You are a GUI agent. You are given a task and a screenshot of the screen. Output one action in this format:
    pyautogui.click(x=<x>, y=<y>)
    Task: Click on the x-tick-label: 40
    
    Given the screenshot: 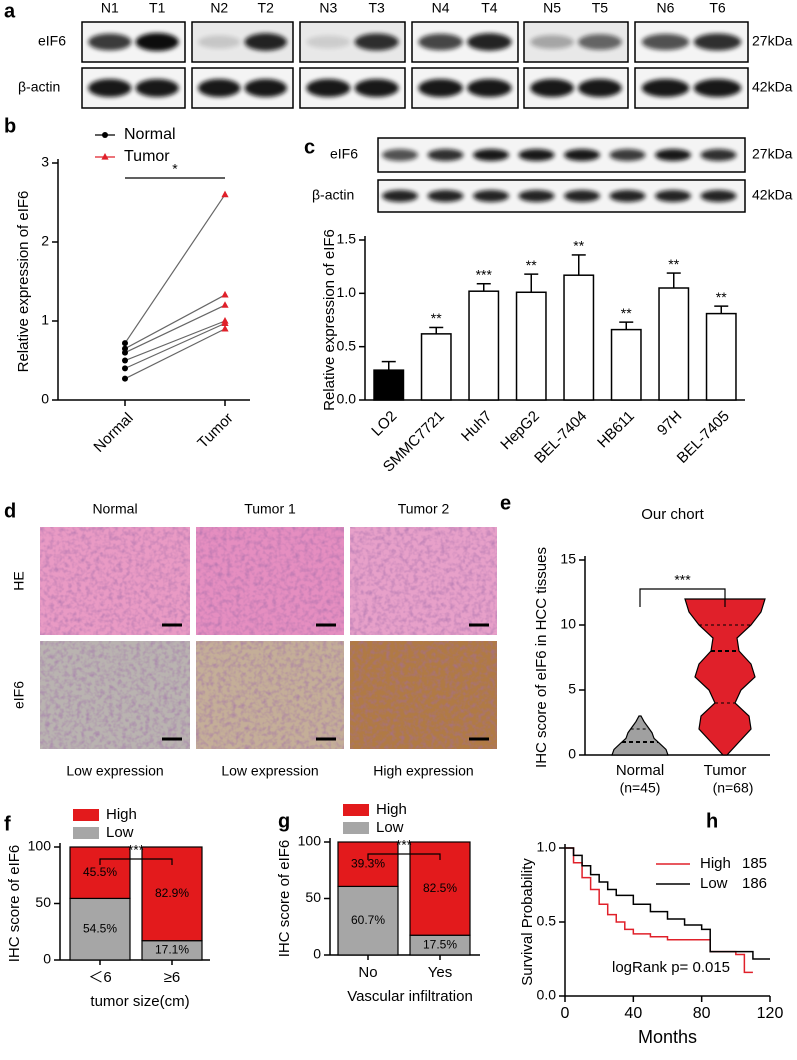 What is the action you would take?
    pyautogui.click(x=633, y=1013)
    